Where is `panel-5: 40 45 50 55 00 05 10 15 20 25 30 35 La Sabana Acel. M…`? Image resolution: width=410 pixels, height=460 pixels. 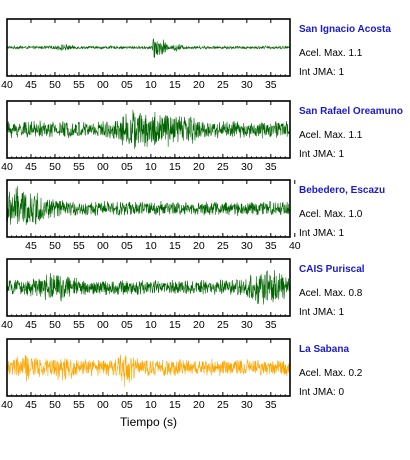 panel-5: 40 45 50 55 00 05 10 15 20 25 30 35 La Sabana Acel. M… is located at coordinates (182, 374).